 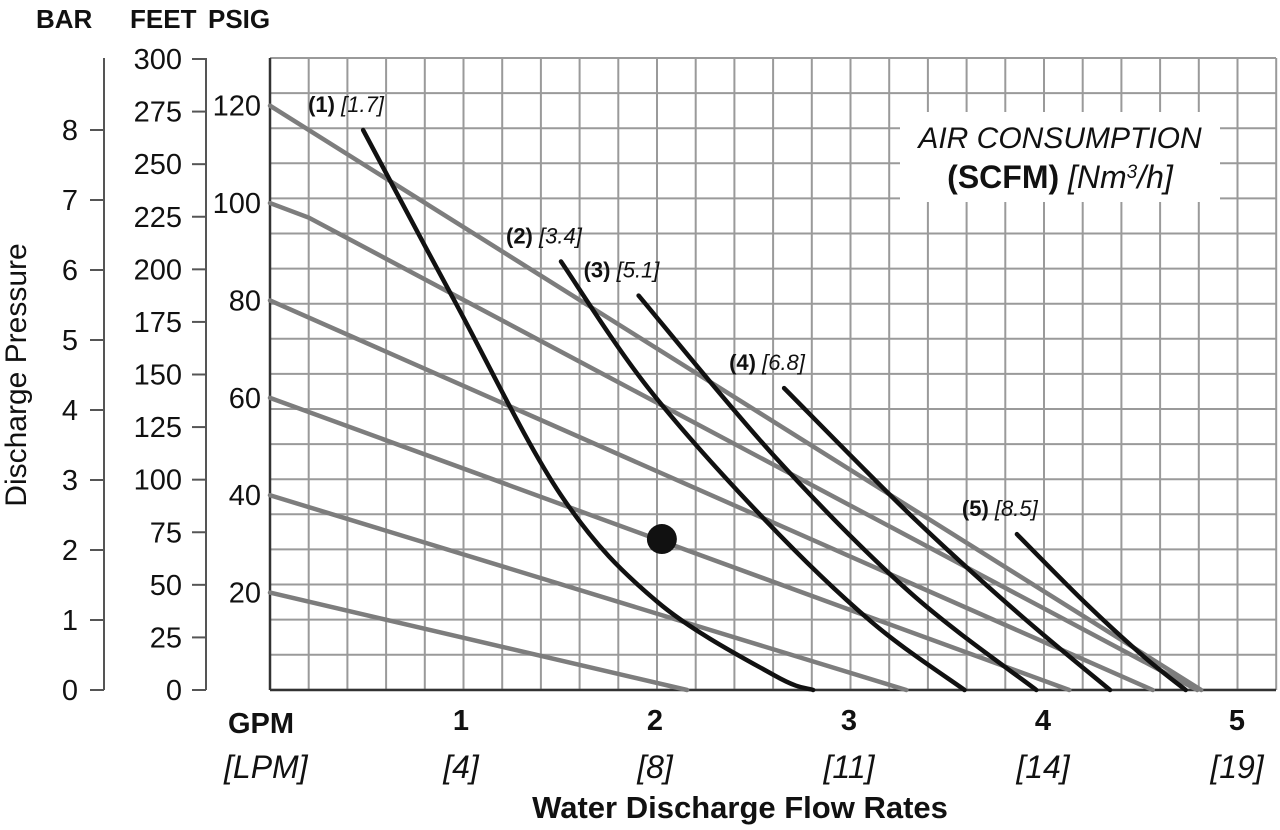 I want to click on feet-tick-label: 125, so click(x=158, y=428).